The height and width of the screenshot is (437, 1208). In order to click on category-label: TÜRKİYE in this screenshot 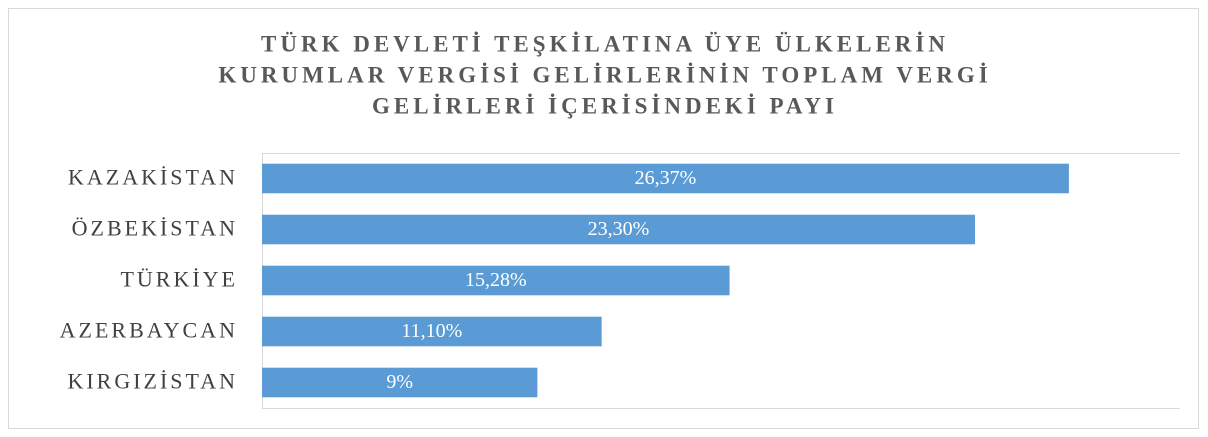, I will do `click(179, 279)`.